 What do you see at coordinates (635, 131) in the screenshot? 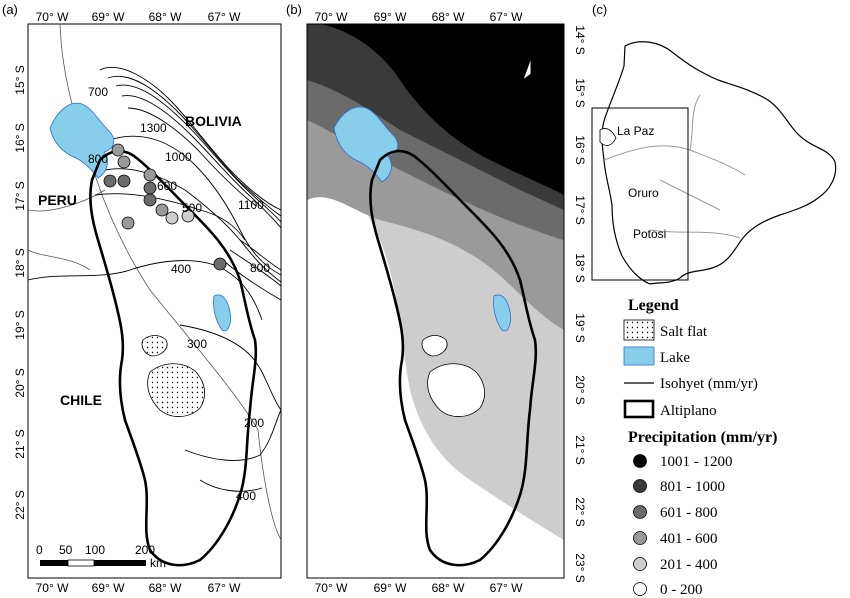
I see `department-label-la-paz: La Paz` at bounding box center [635, 131].